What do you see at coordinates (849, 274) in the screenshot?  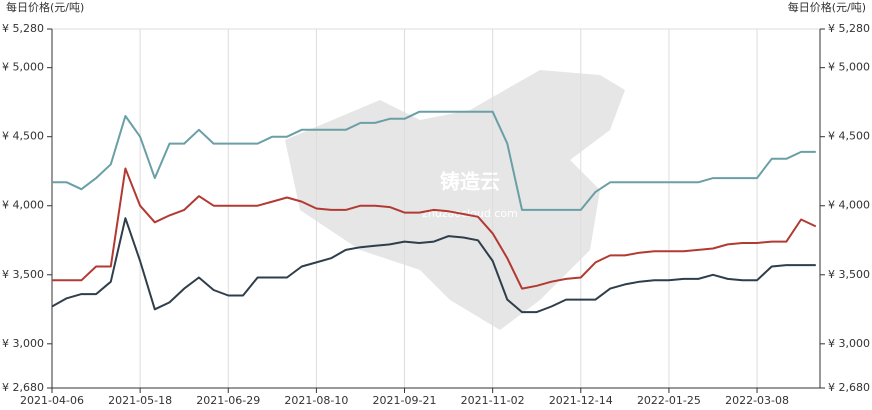 I see `y2-tick-label: ¥ 3,500` at bounding box center [849, 274].